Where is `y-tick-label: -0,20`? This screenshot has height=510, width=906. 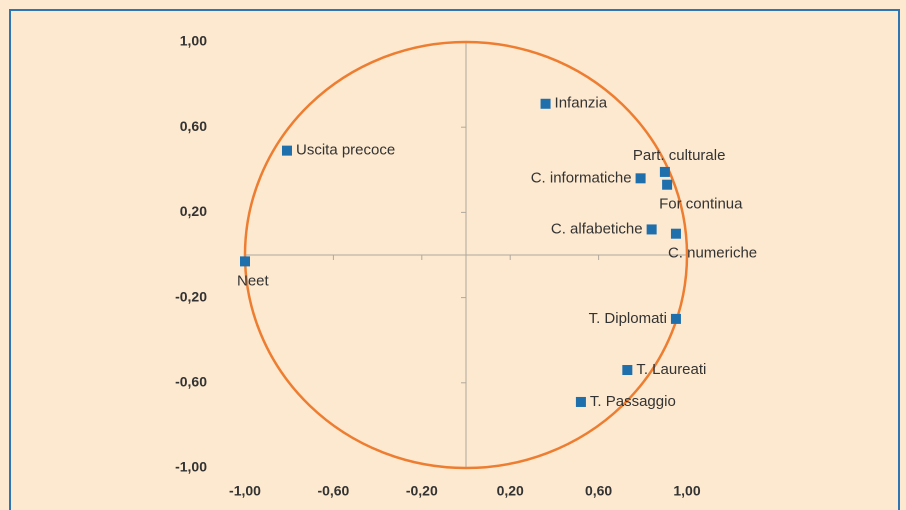
y-tick-label: -0,20 is located at coordinates (191, 296).